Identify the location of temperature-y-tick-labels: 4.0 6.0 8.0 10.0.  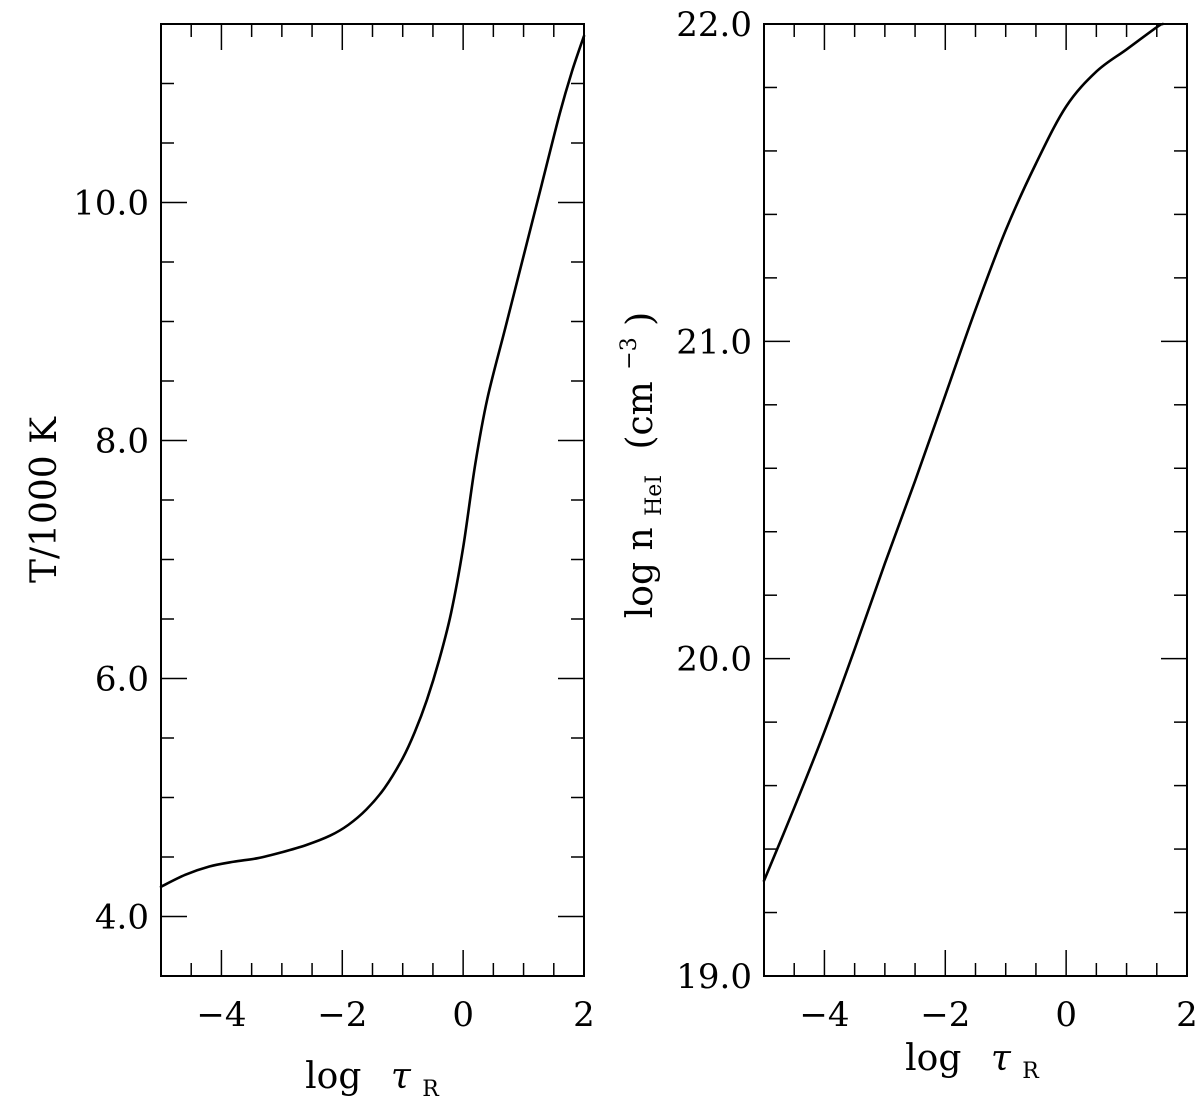
(111, 561).